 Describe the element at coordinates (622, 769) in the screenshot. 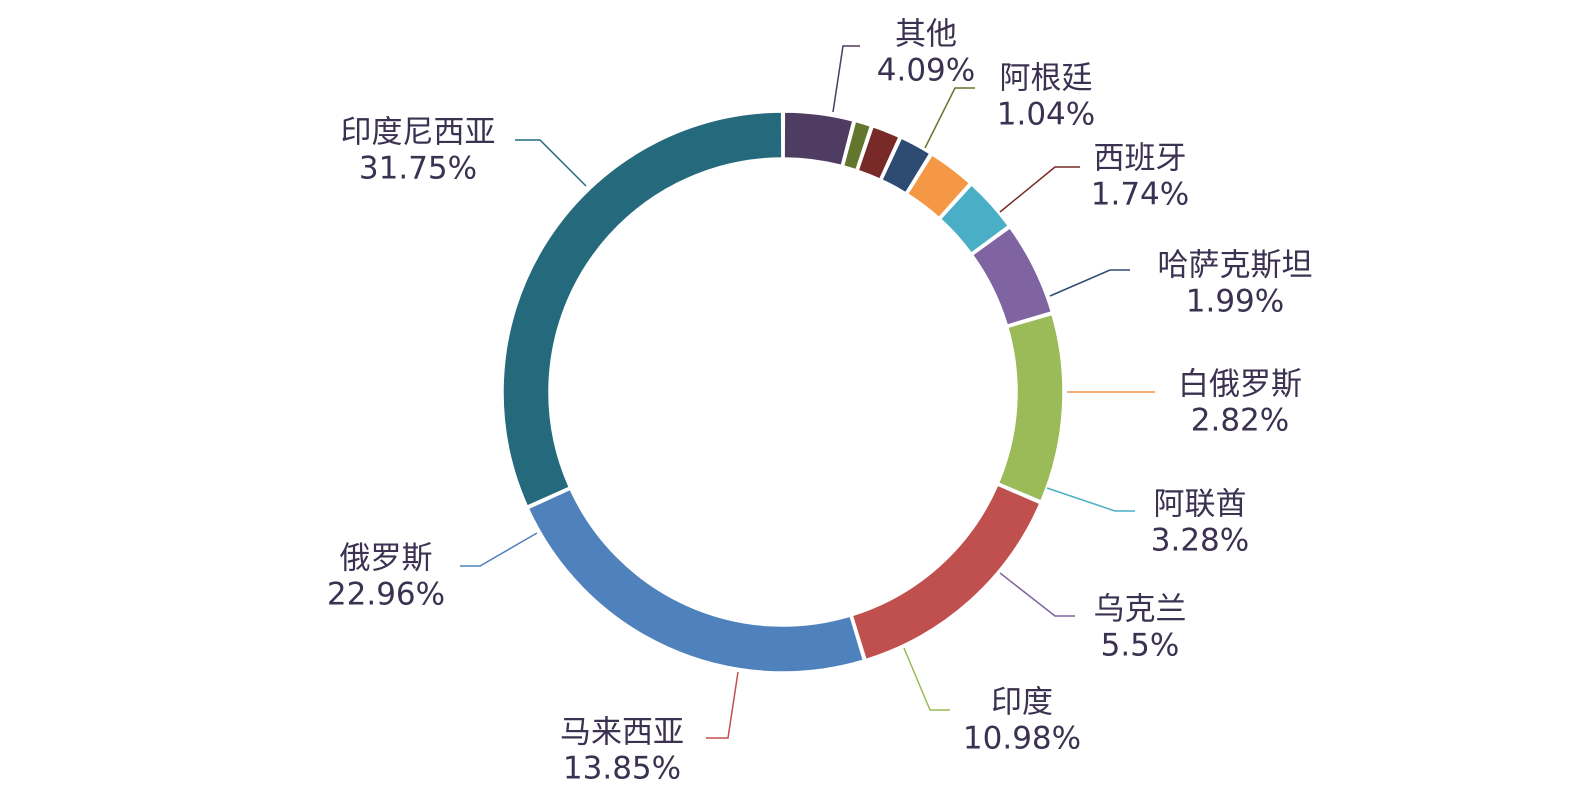

I see `slice-percent-label: 13.85%` at that location.